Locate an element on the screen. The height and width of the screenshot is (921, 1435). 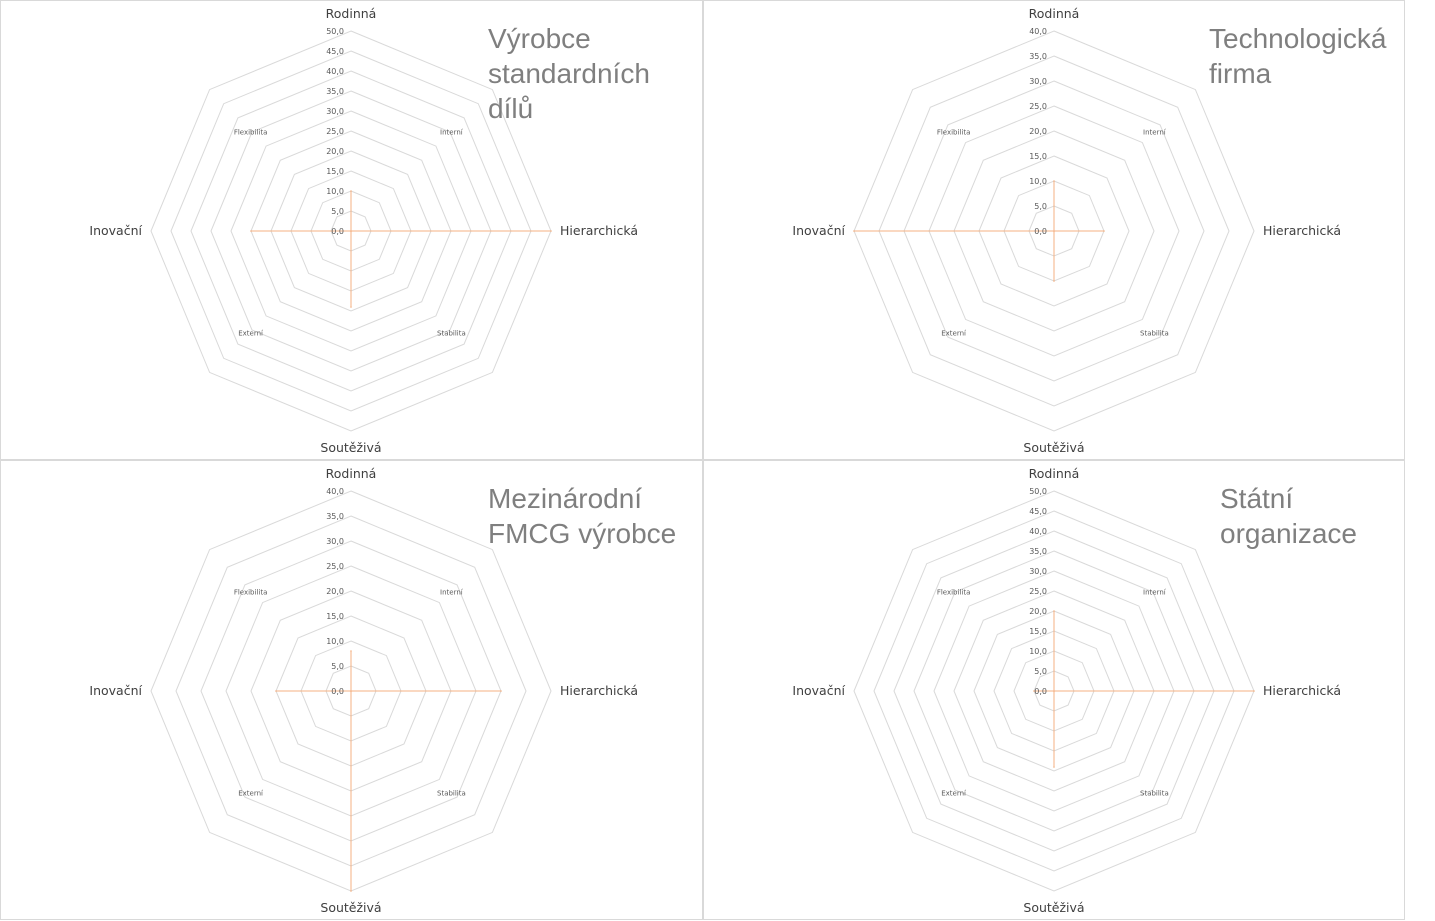
tick-label: 0,0 is located at coordinates (1040, 691).